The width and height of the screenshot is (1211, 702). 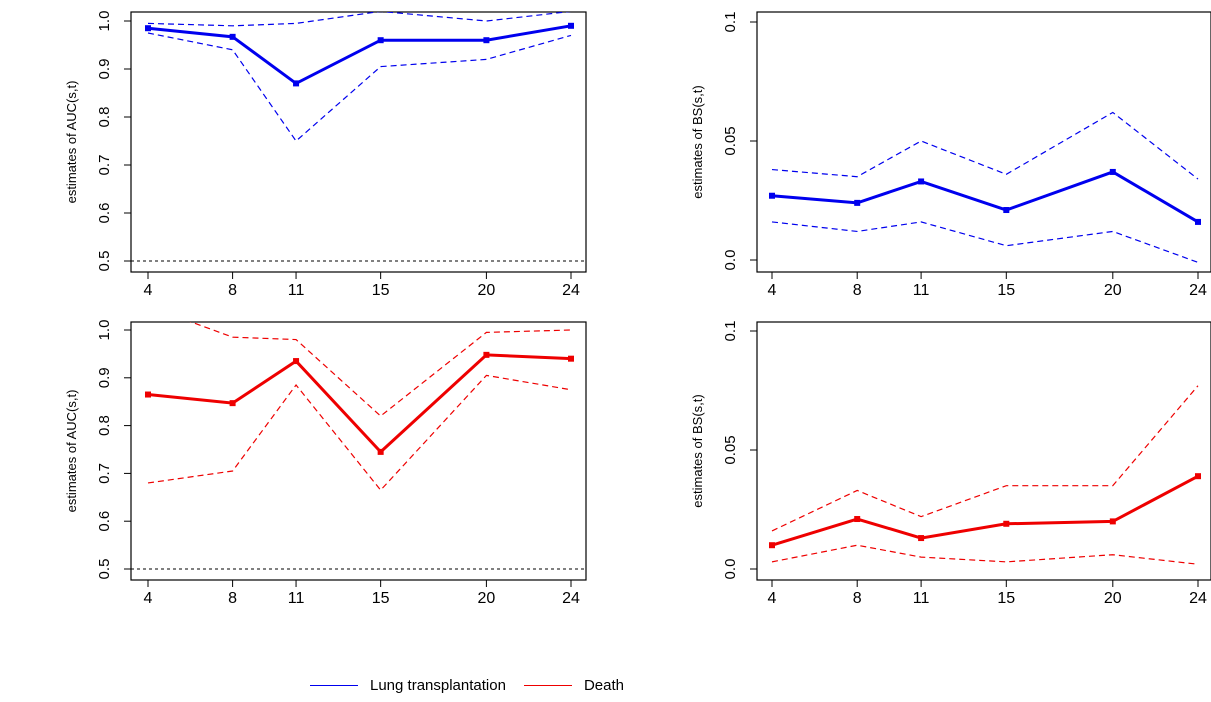 I want to click on legend: Lung transplantation Death, so click(x=470, y=685).